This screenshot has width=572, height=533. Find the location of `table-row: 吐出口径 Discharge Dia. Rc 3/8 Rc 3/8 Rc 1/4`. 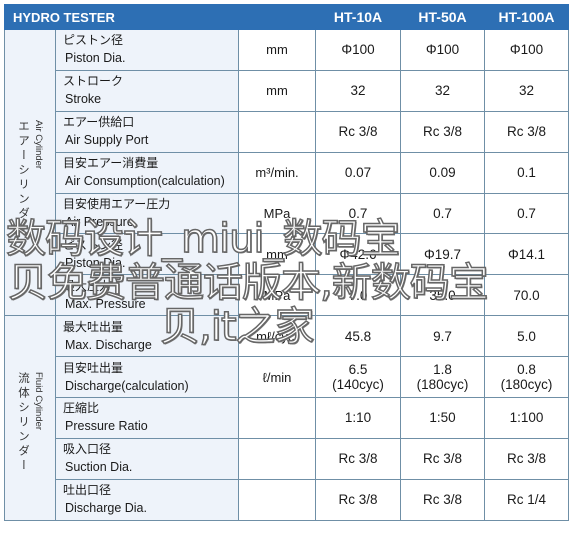

table-row: 吐出口径 Discharge Dia. Rc 3/8 Rc 3/8 Rc 1/4 is located at coordinates (287, 499).